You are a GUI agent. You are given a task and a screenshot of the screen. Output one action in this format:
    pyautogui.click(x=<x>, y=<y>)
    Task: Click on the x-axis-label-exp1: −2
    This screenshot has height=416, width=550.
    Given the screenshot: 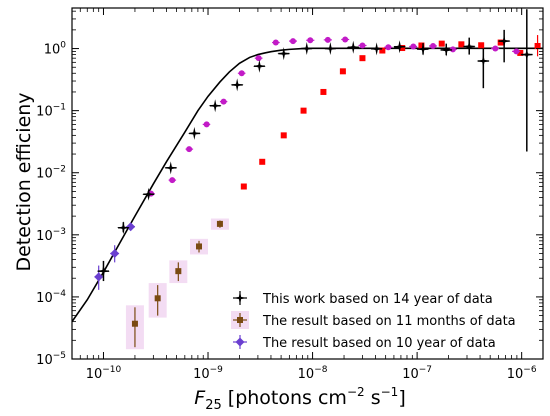 What is the action you would take?
    pyautogui.click(x=356, y=392)
    